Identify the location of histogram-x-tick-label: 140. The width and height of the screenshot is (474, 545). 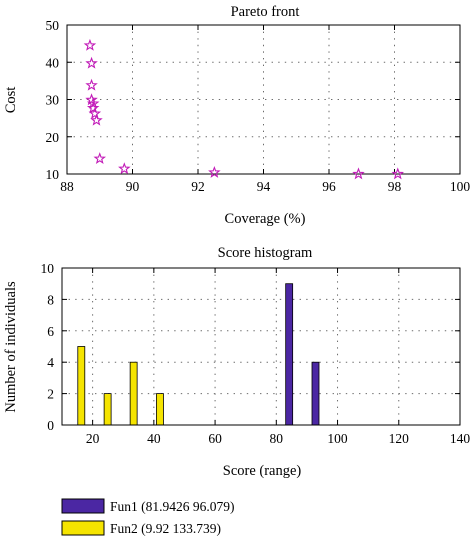
(460, 438).